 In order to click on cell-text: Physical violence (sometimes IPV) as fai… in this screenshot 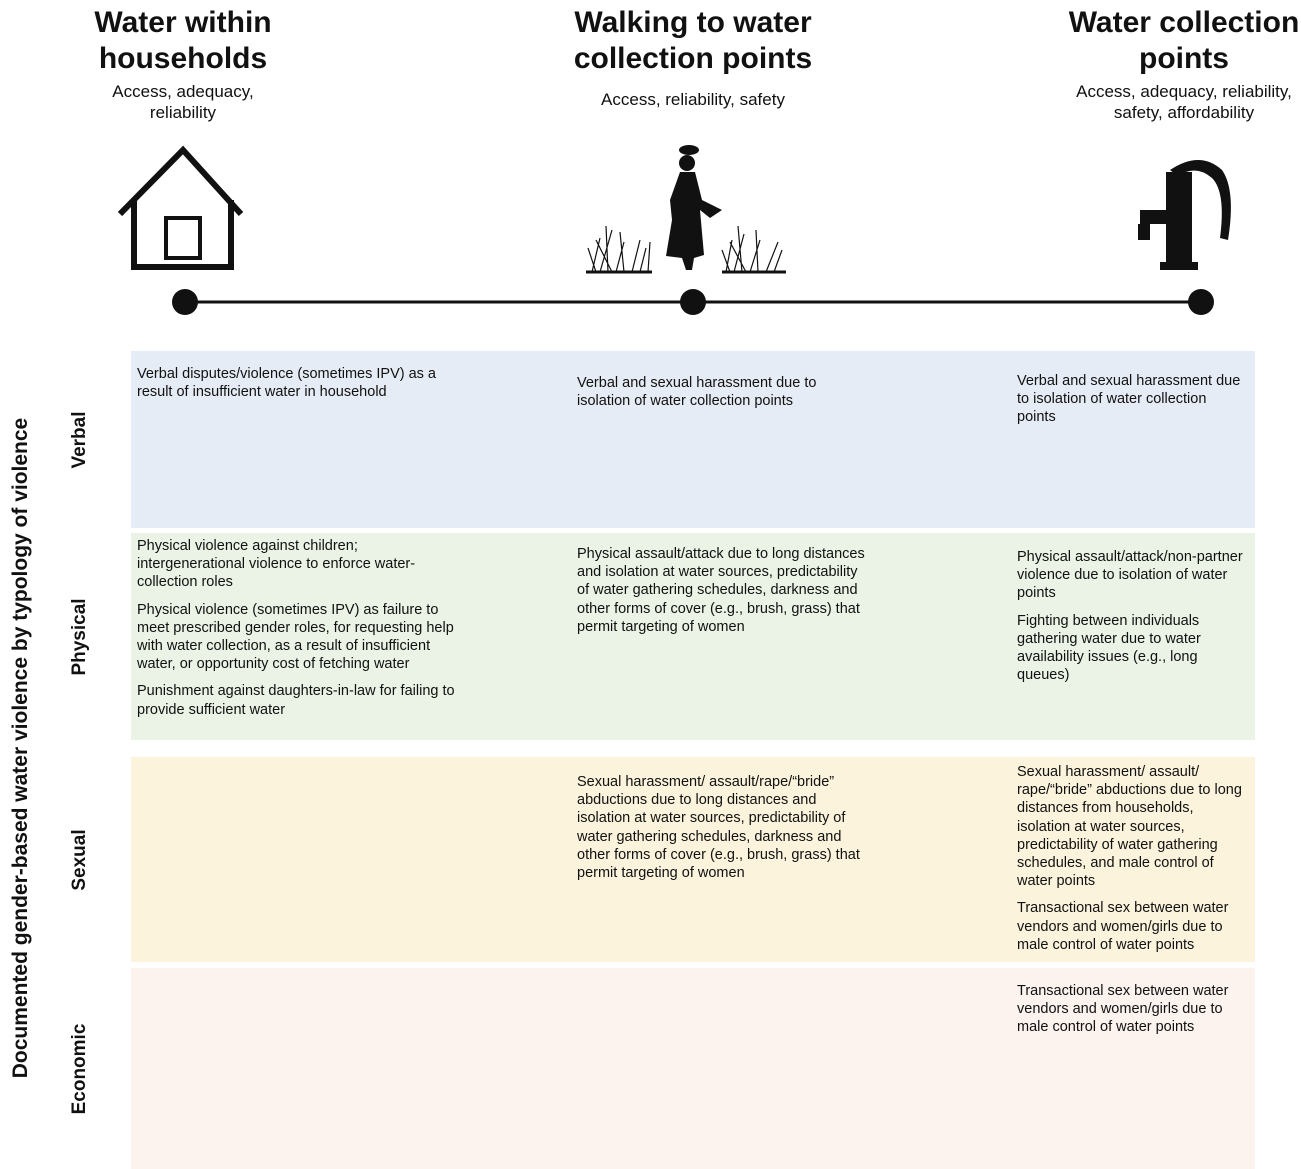, I will do `click(295, 637)`.